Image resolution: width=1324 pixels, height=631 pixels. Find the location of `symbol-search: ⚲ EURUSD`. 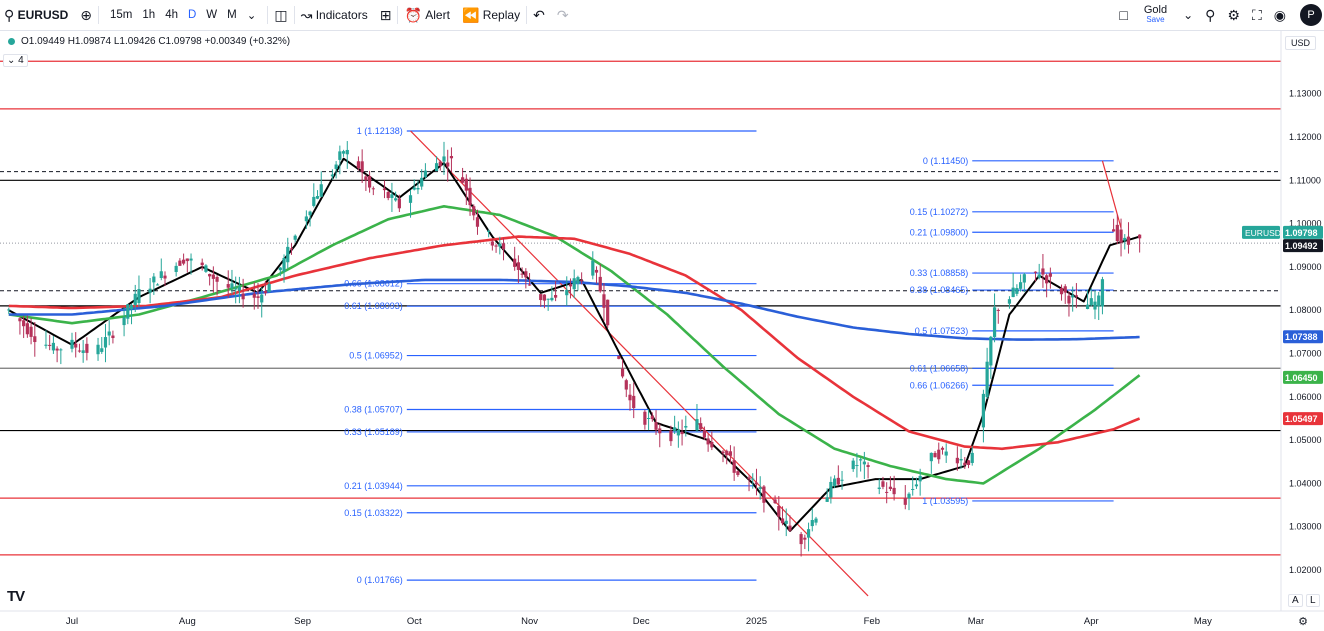

symbol-search: ⚲ EURUSD is located at coordinates (37, 15).